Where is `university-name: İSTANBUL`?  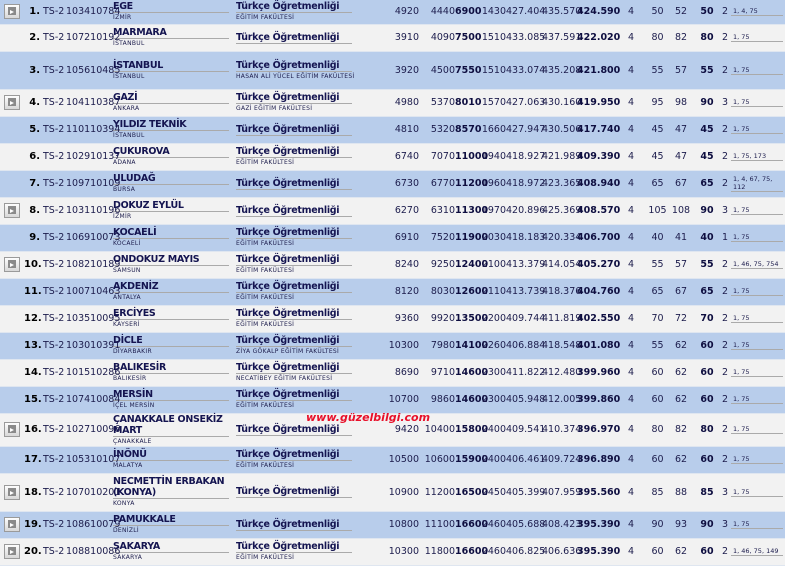 university-name: İSTANBUL is located at coordinates (171, 66).